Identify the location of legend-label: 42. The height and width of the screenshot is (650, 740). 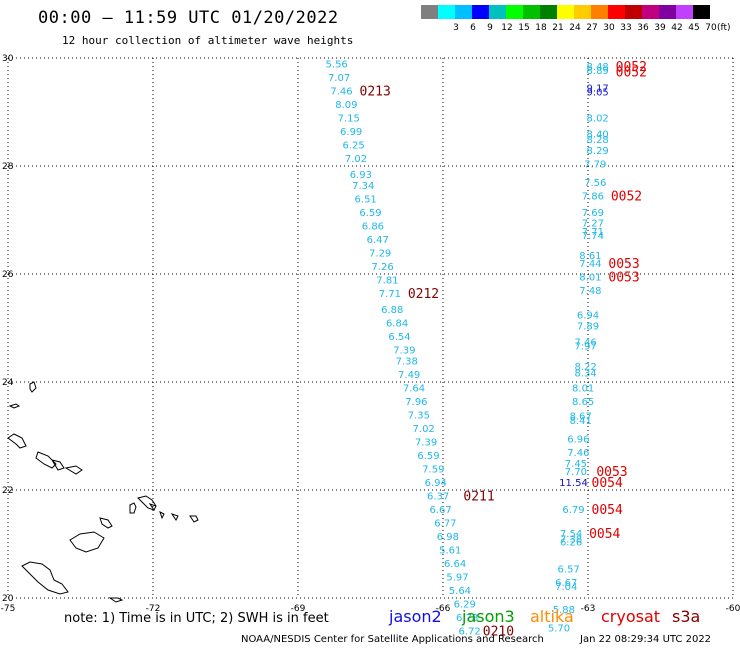
(677, 28).